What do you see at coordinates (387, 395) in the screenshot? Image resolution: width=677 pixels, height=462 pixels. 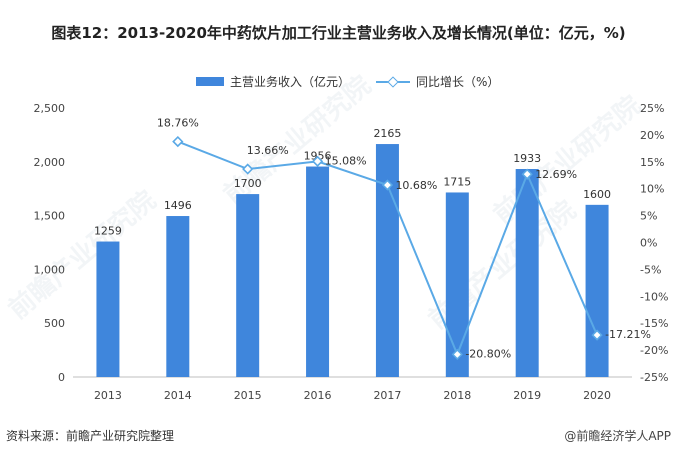 I see `x-tick-label: 2017` at bounding box center [387, 395].